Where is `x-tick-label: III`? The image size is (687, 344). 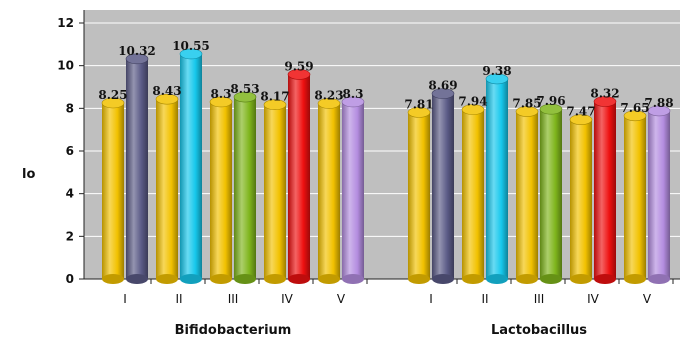
x-tick-label: III is located at coordinates (539, 299).